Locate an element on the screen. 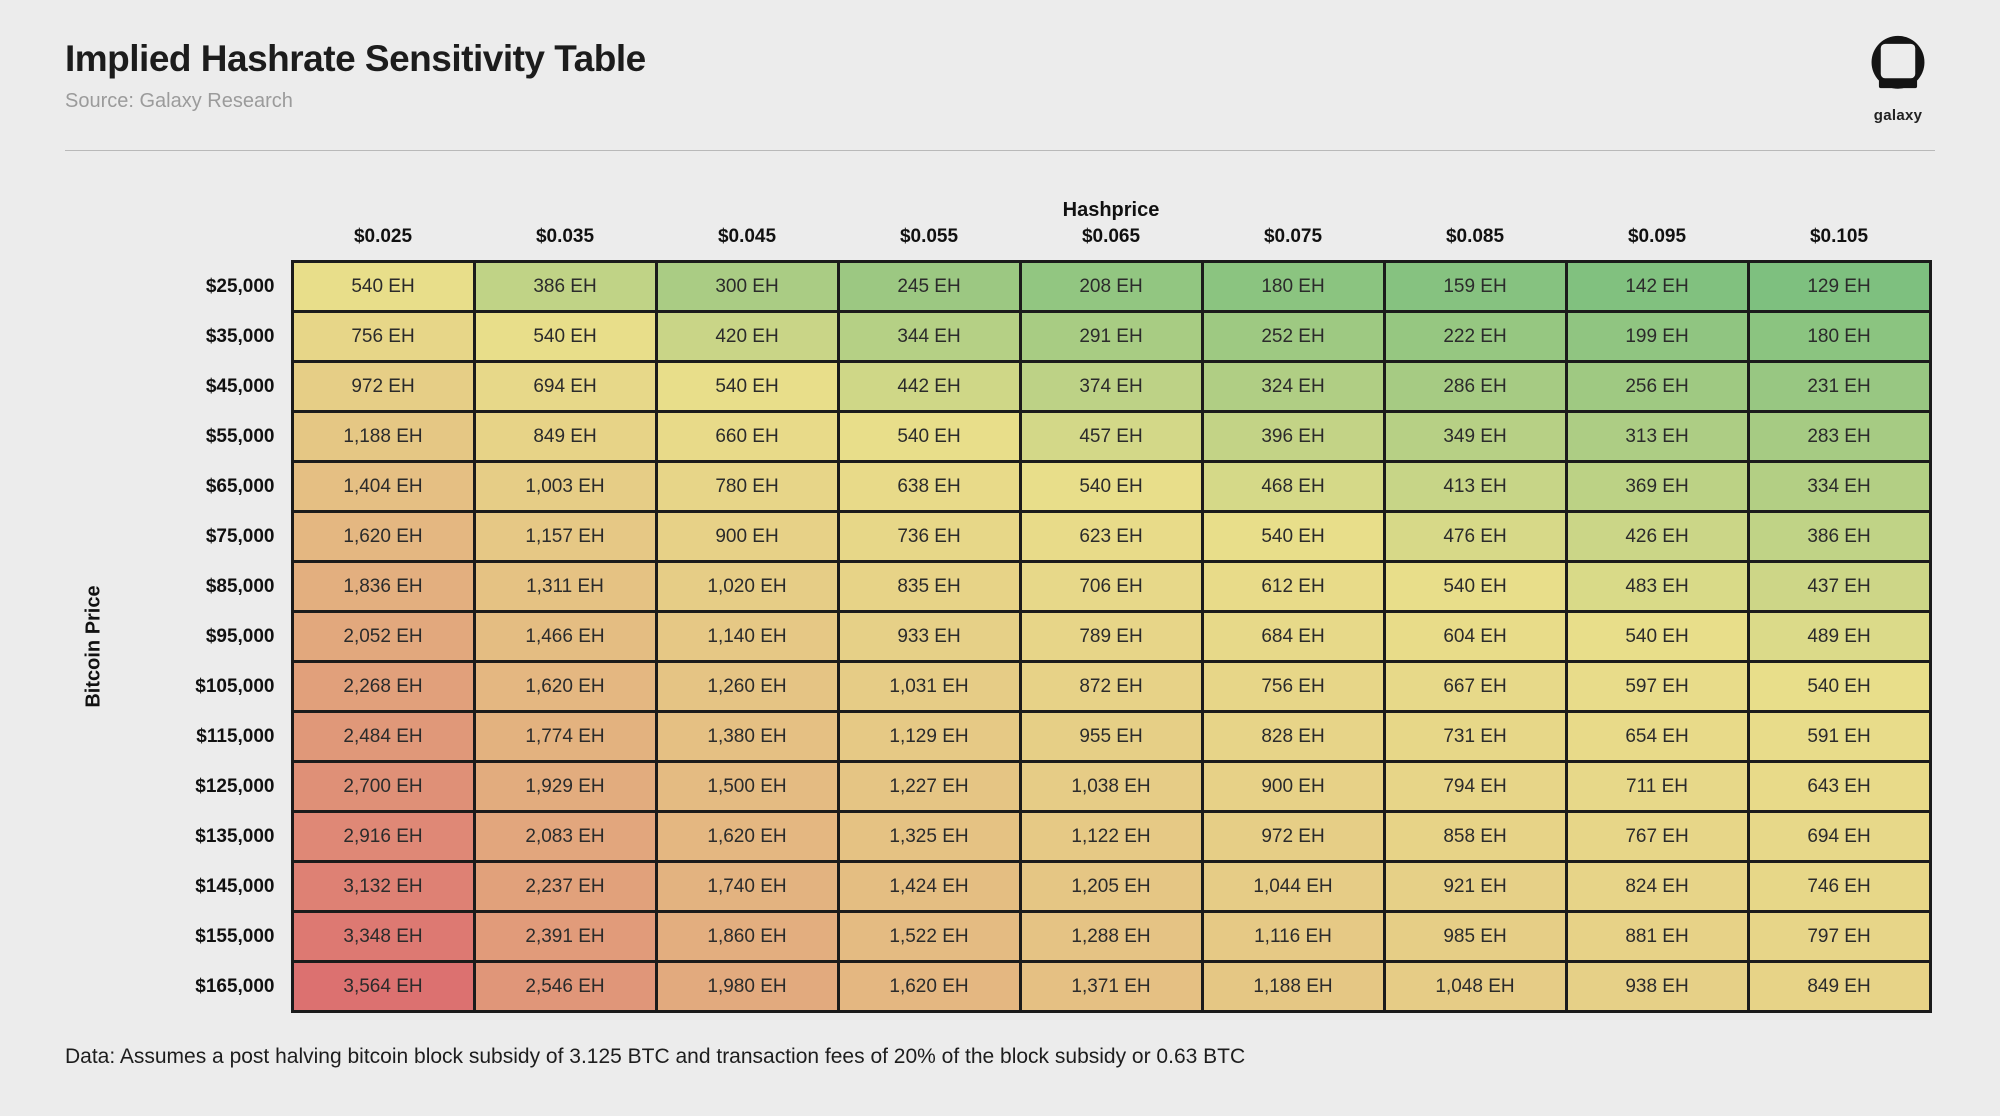  heatmap-cell: 1,260 EH is located at coordinates (747, 686).